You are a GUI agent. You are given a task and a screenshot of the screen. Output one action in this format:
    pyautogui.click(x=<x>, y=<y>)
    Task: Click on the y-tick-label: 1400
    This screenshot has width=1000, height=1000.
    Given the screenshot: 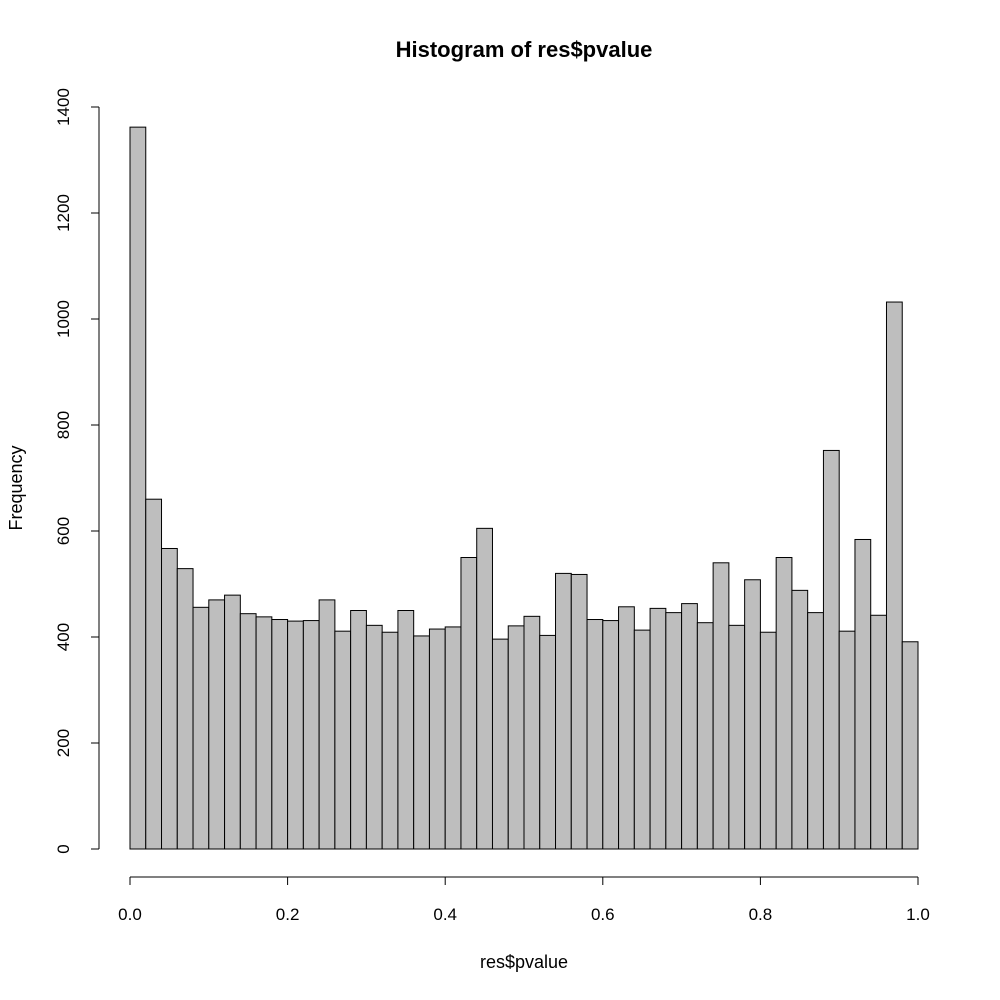 What is the action you would take?
    pyautogui.click(x=63, y=107)
    